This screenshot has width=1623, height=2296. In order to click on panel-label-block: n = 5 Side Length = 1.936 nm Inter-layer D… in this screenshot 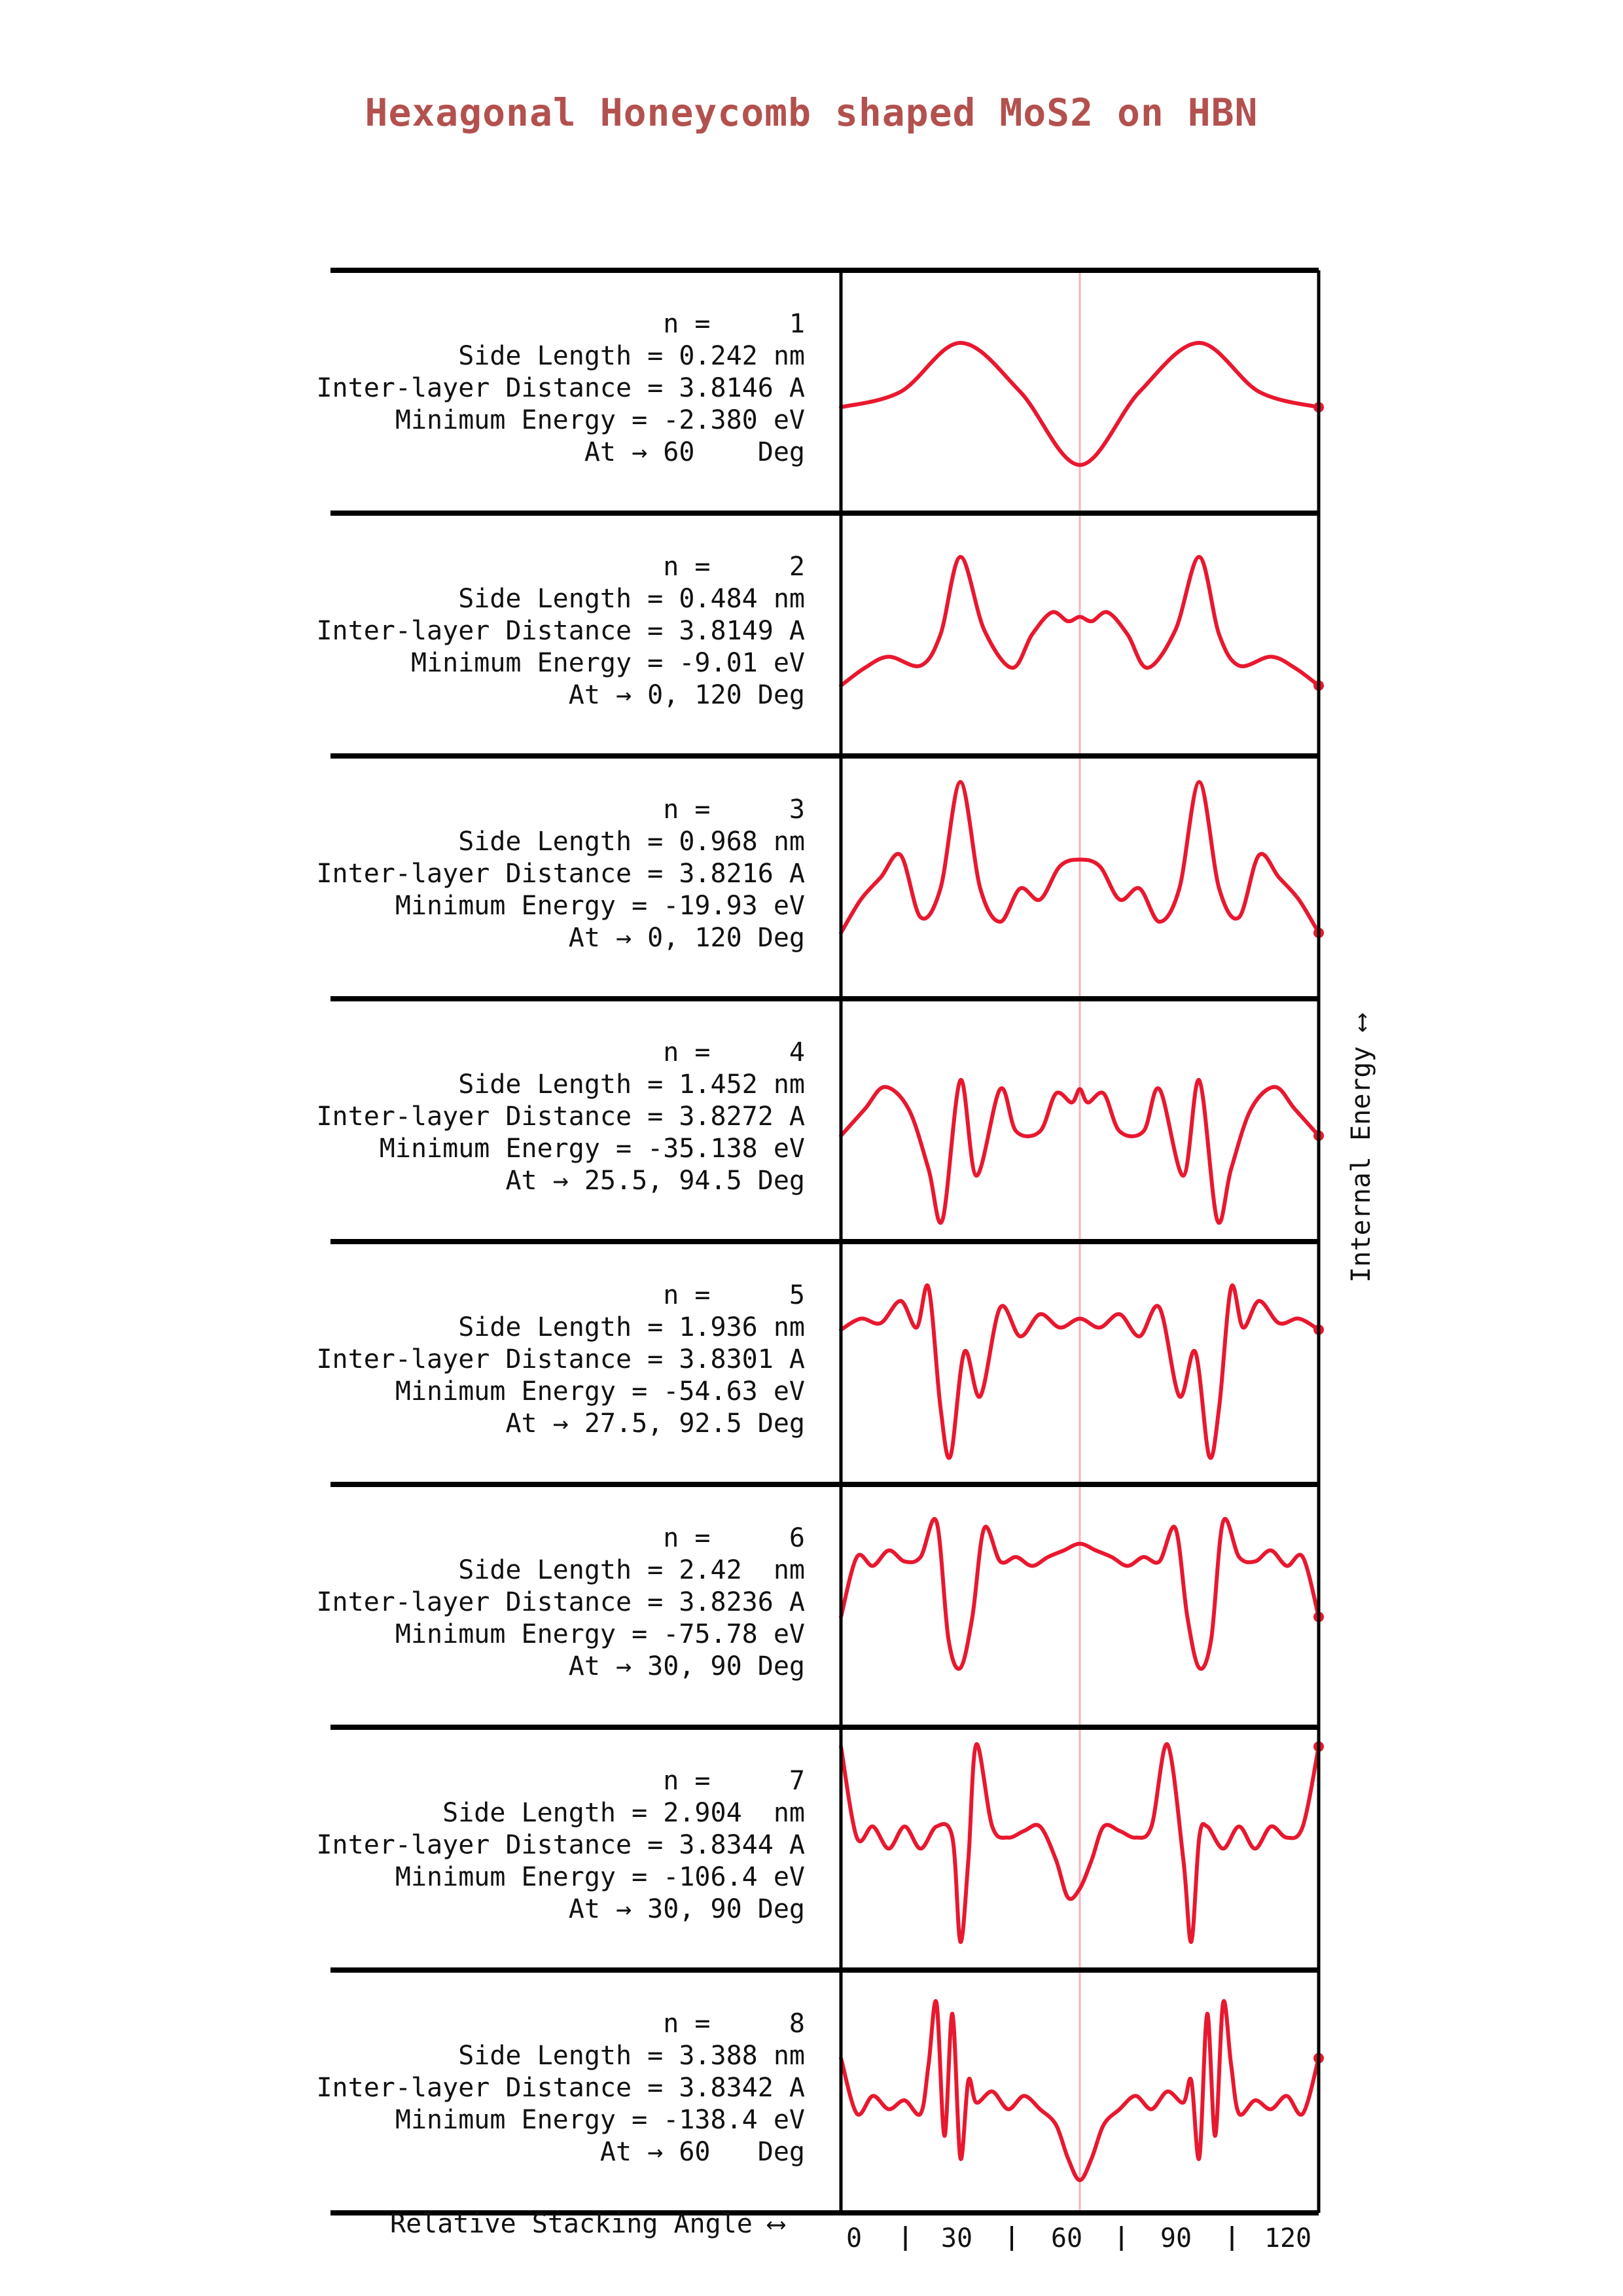, I will do `click(511, 1360)`.